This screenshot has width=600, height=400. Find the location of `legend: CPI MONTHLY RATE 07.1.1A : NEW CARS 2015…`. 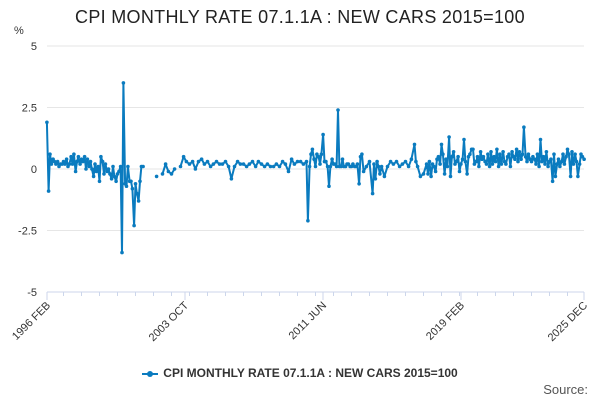

legend: CPI MONTHLY RATE 07.1.1A : NEW CARS 2015… is located at coordinates (300, 373).